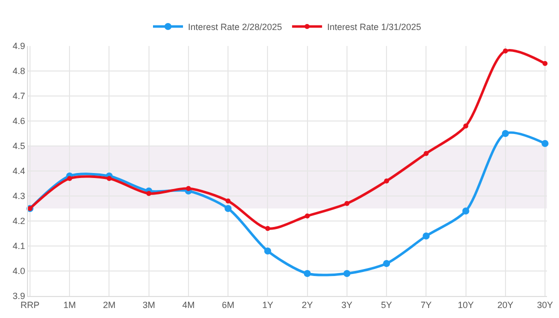  I want to click on x-tick-label: 7Y, so click(426, 305).